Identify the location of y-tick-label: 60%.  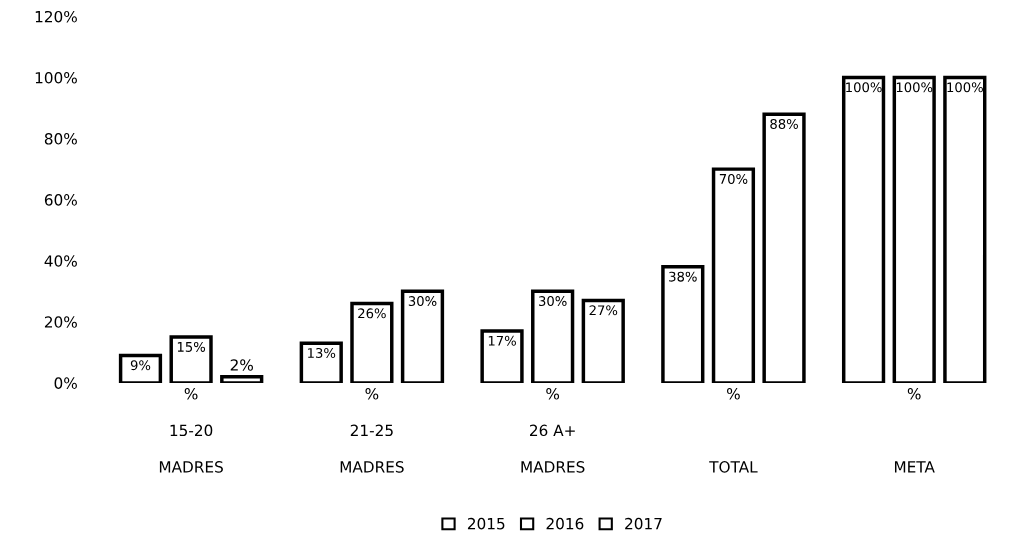
(60, 200).